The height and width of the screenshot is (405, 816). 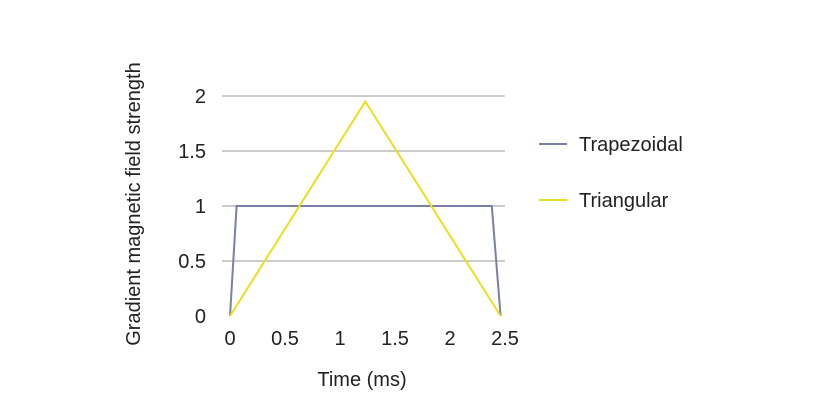 I want to click on y-axis-title: Gradient magnetic field strength, so click(x=134, y=204).